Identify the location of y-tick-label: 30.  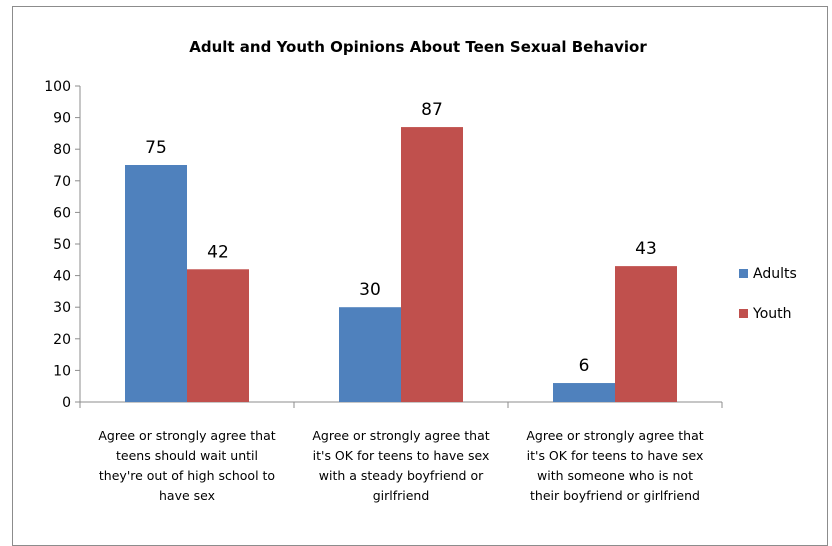
(62, 308).